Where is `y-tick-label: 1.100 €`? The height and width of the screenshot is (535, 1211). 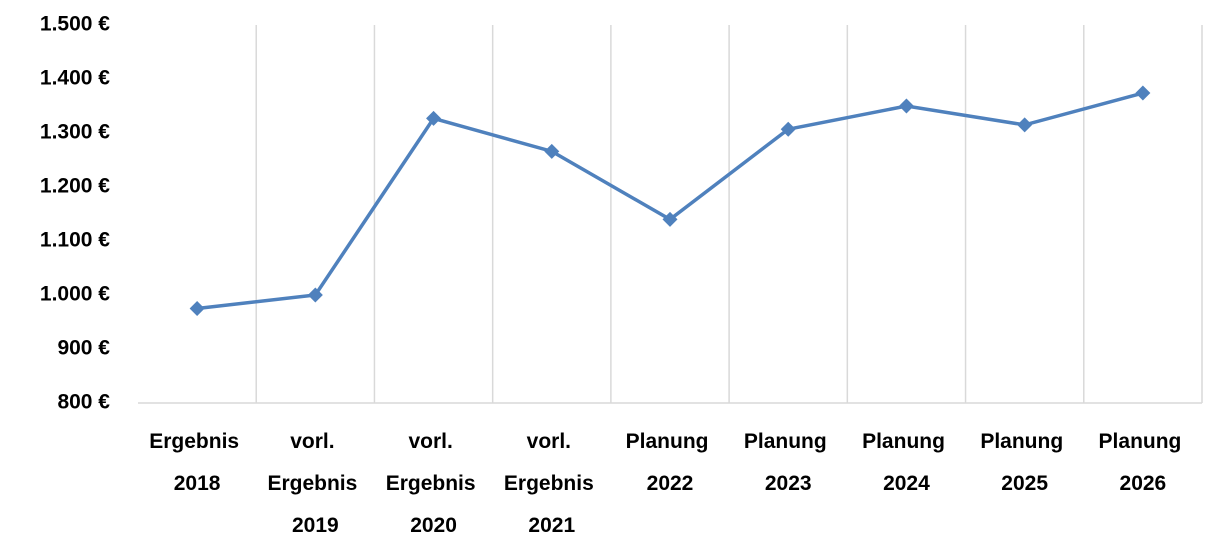
y-tick-label: 1.100 € is located at coordinates (75, 240).